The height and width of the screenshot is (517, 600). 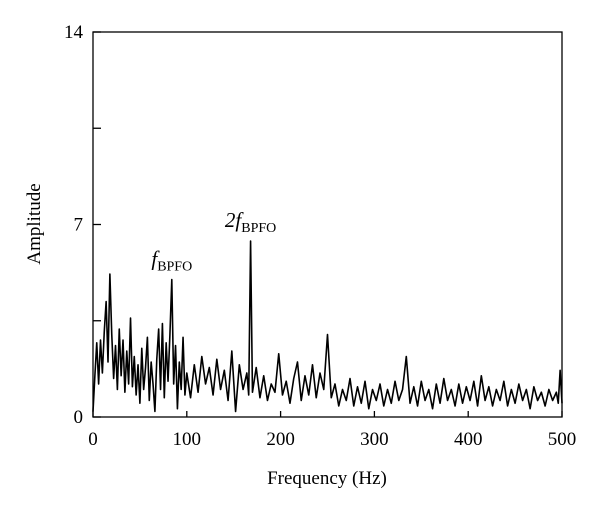 I want to click on x-tick-label: 400, so click(x=468, y=439).